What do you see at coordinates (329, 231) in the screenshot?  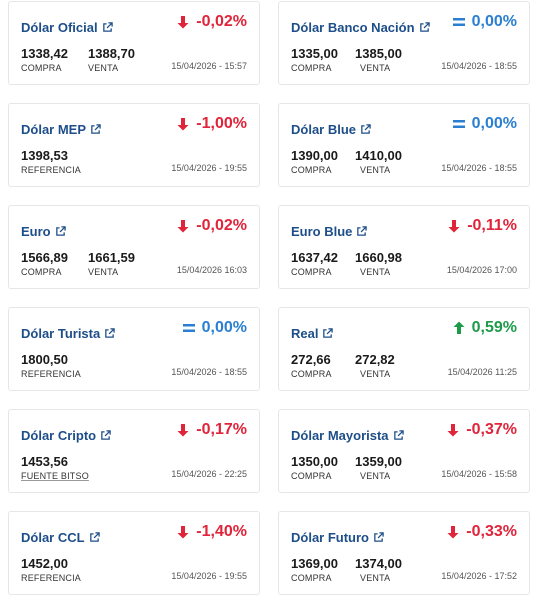 I see `quote-title-link: Euro Blue` at bounding box center [329, 231].